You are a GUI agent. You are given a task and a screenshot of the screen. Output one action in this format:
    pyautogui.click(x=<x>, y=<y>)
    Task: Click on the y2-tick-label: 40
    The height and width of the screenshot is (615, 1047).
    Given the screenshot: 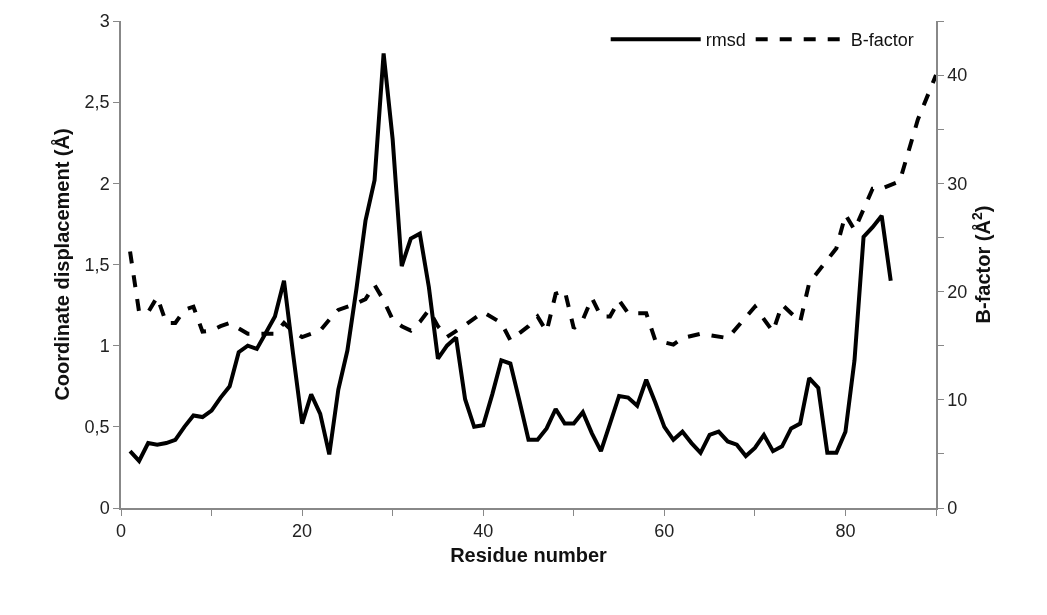 What is the action you would take?
    pyautogui.click(x=957, y=75)
    